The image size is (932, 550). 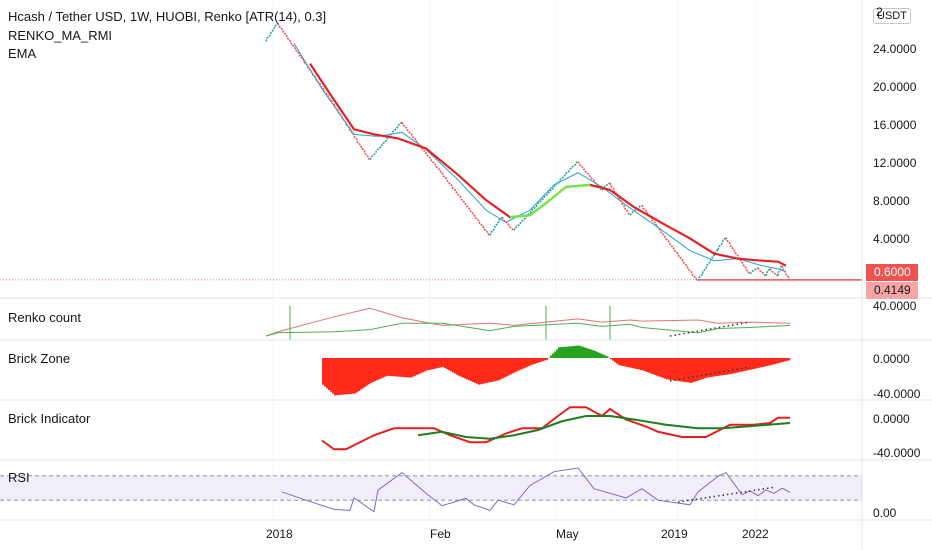 I want to click on ema-green-segment, so click(x=550, y=201).